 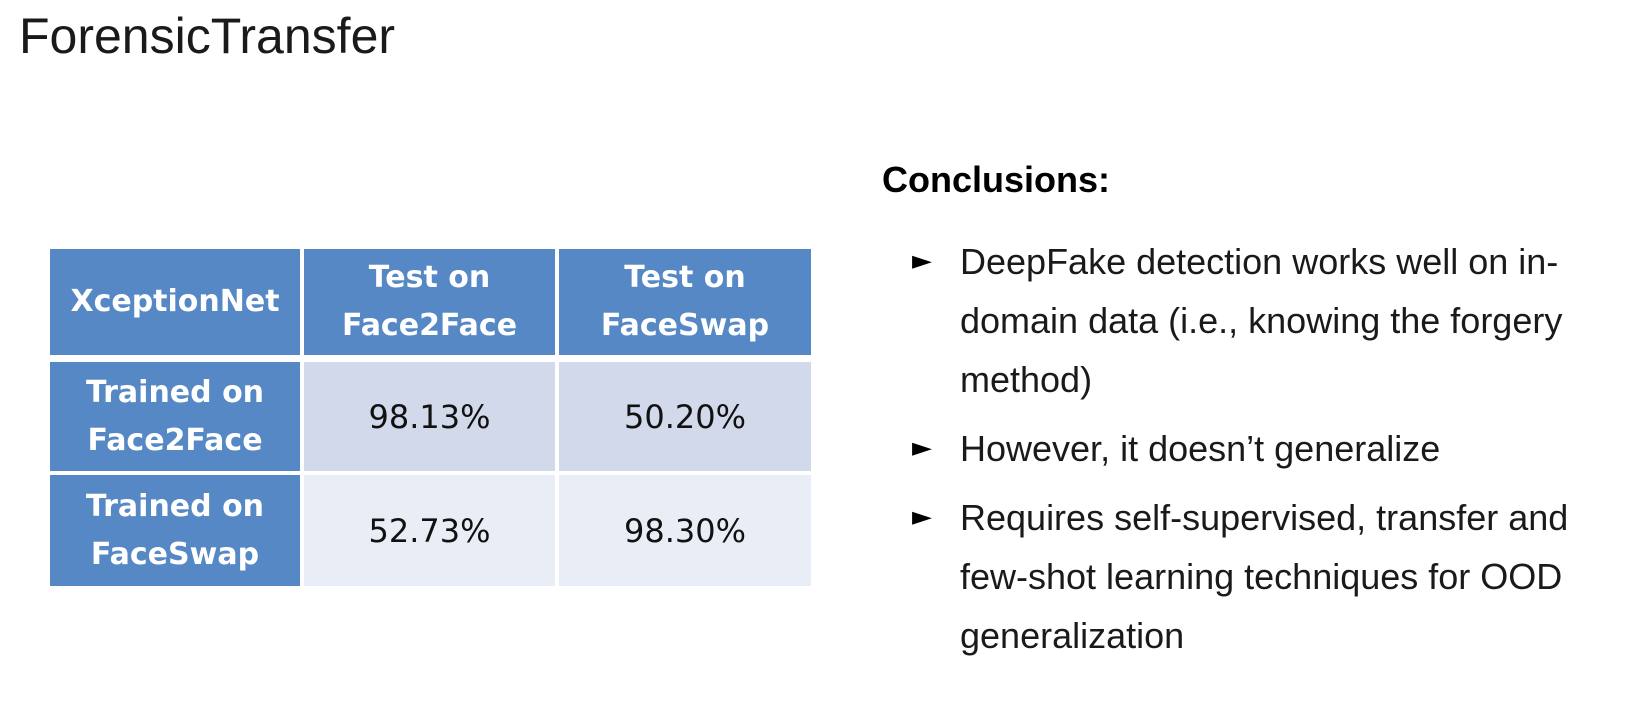 I want to click on slide-title: ForensicTransfer, so click(x=207, y=36).